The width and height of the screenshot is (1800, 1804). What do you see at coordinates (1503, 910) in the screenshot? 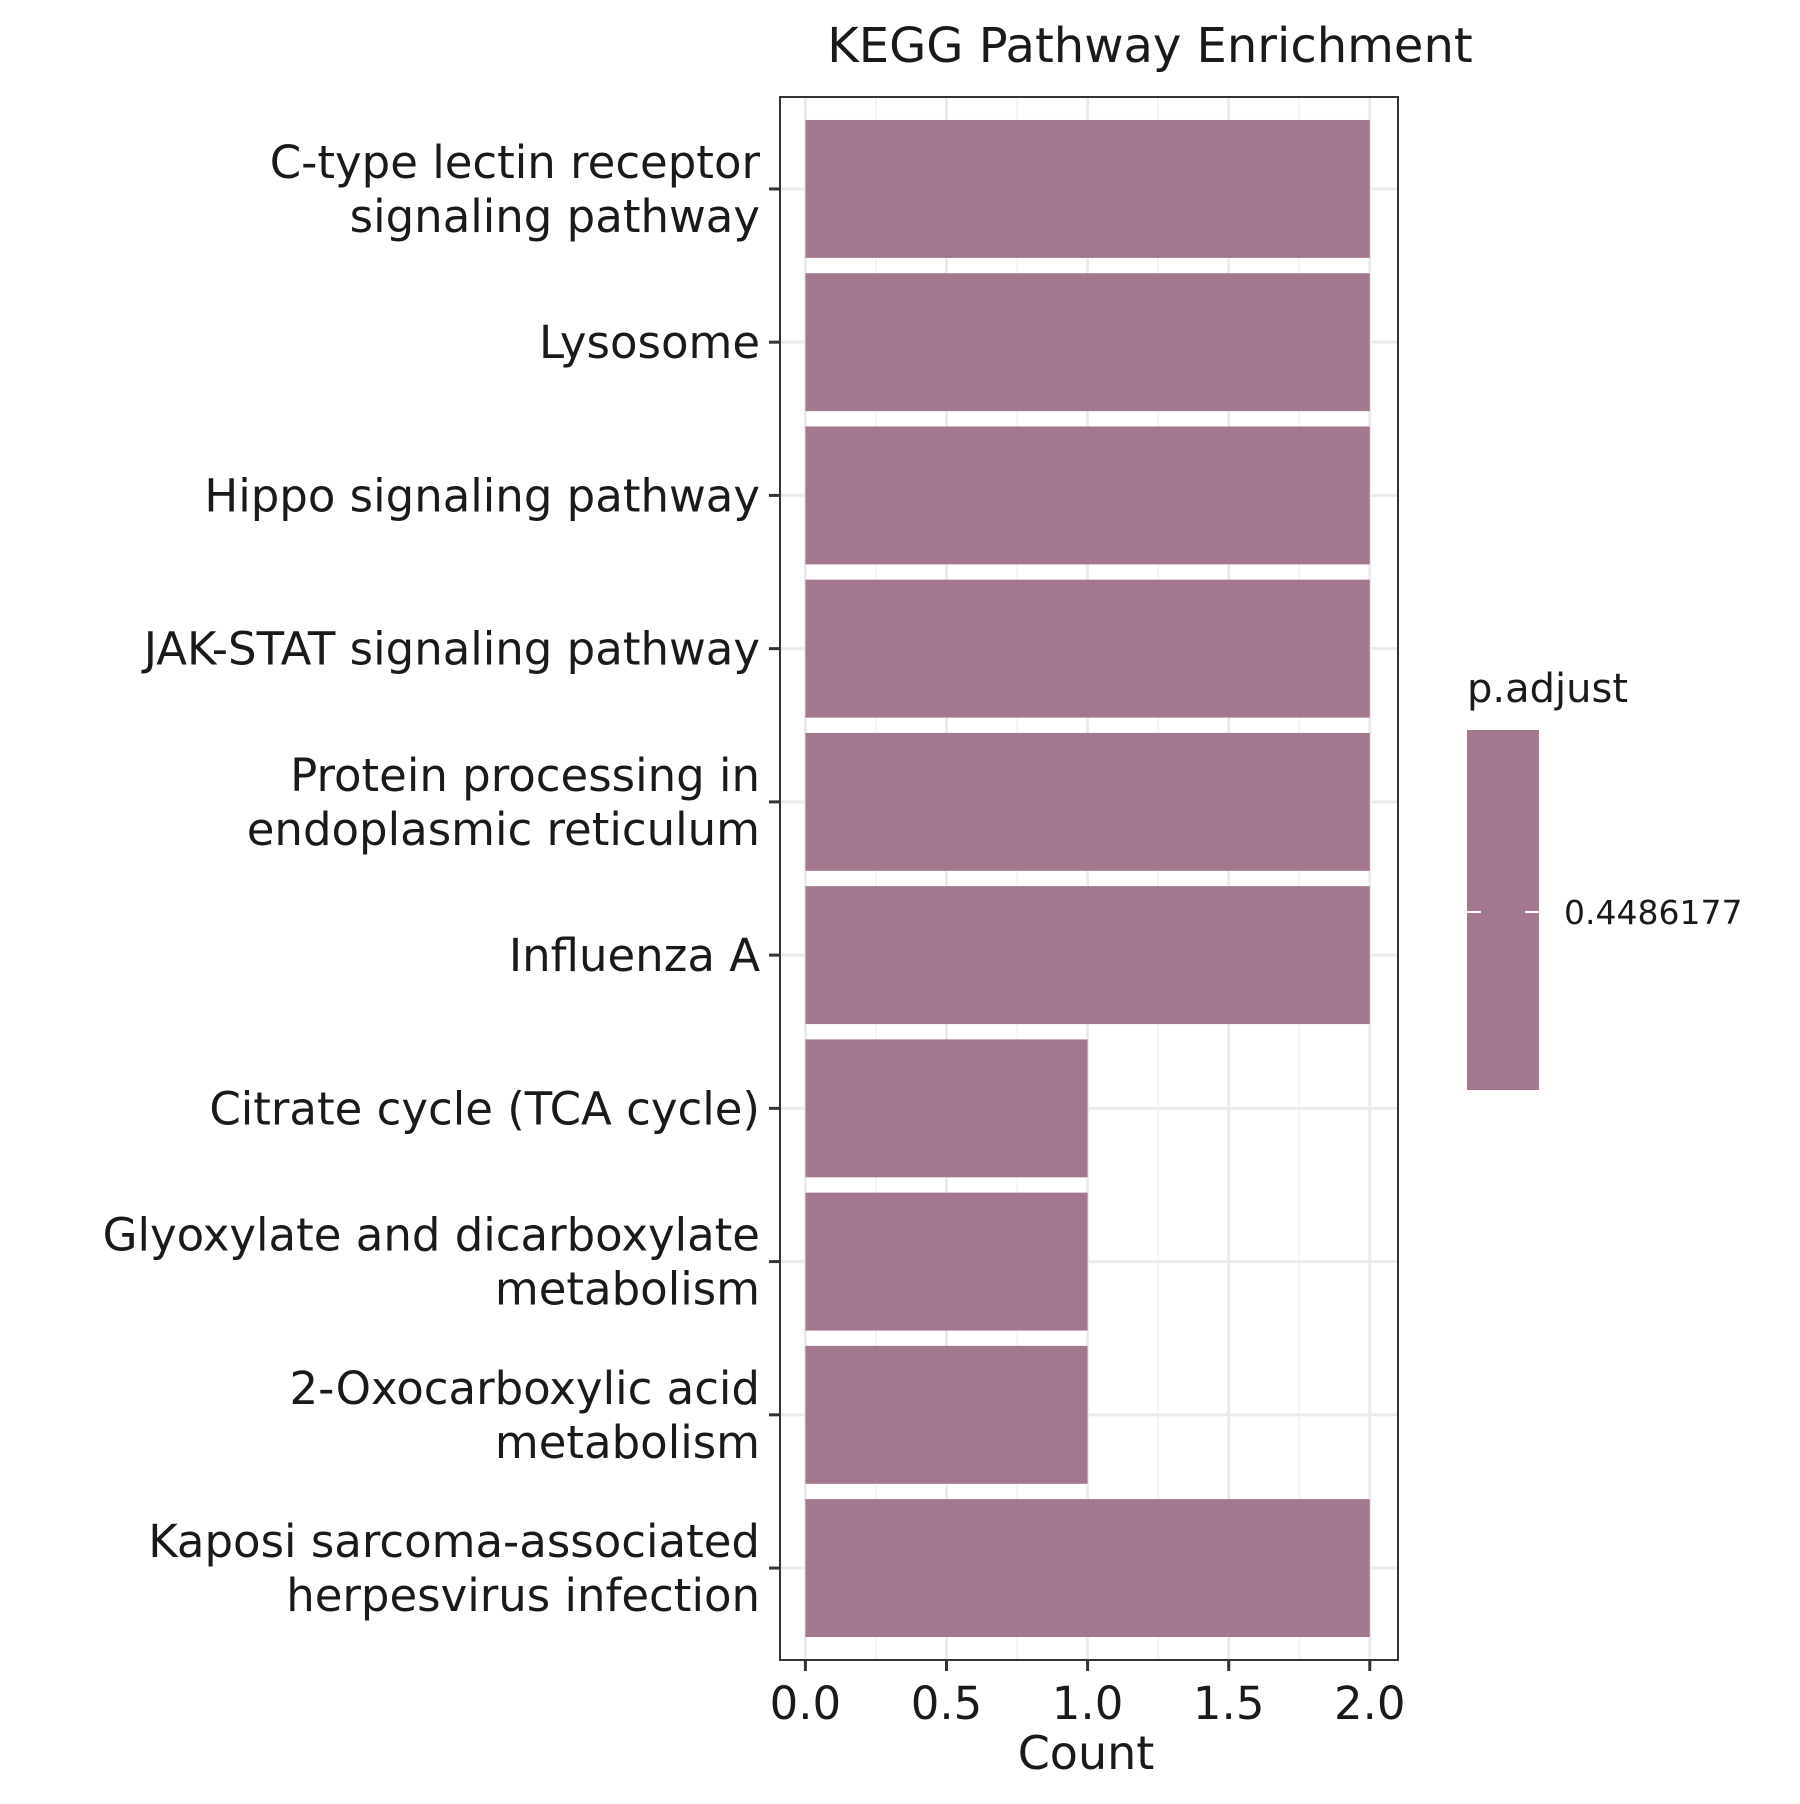
I see `legend-colorbar` at bounding box center [1503, 910].